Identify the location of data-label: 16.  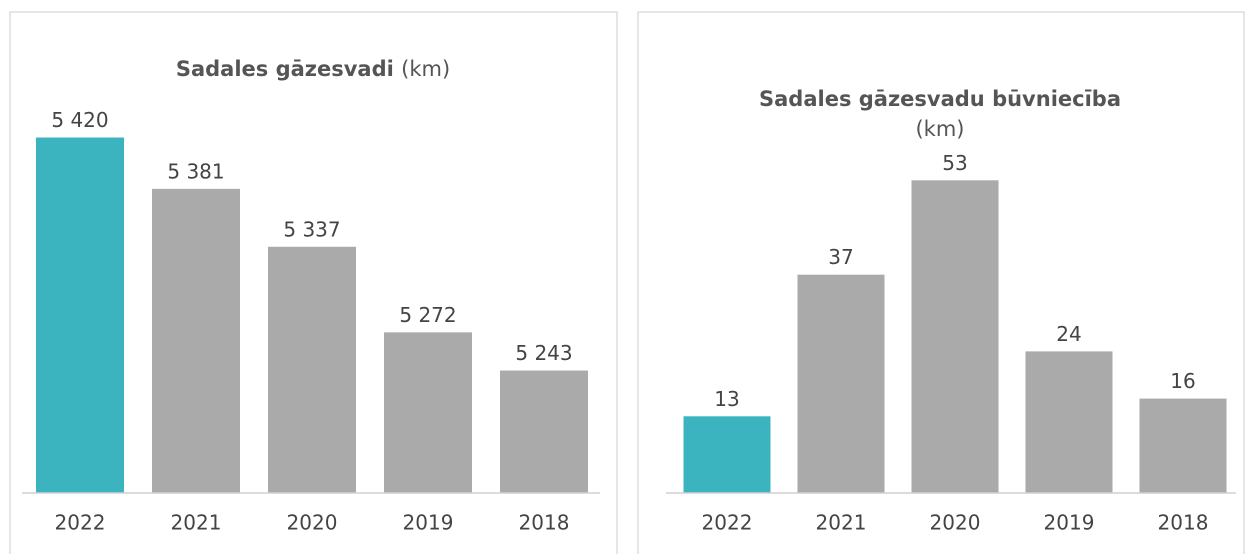
(1182, 381).